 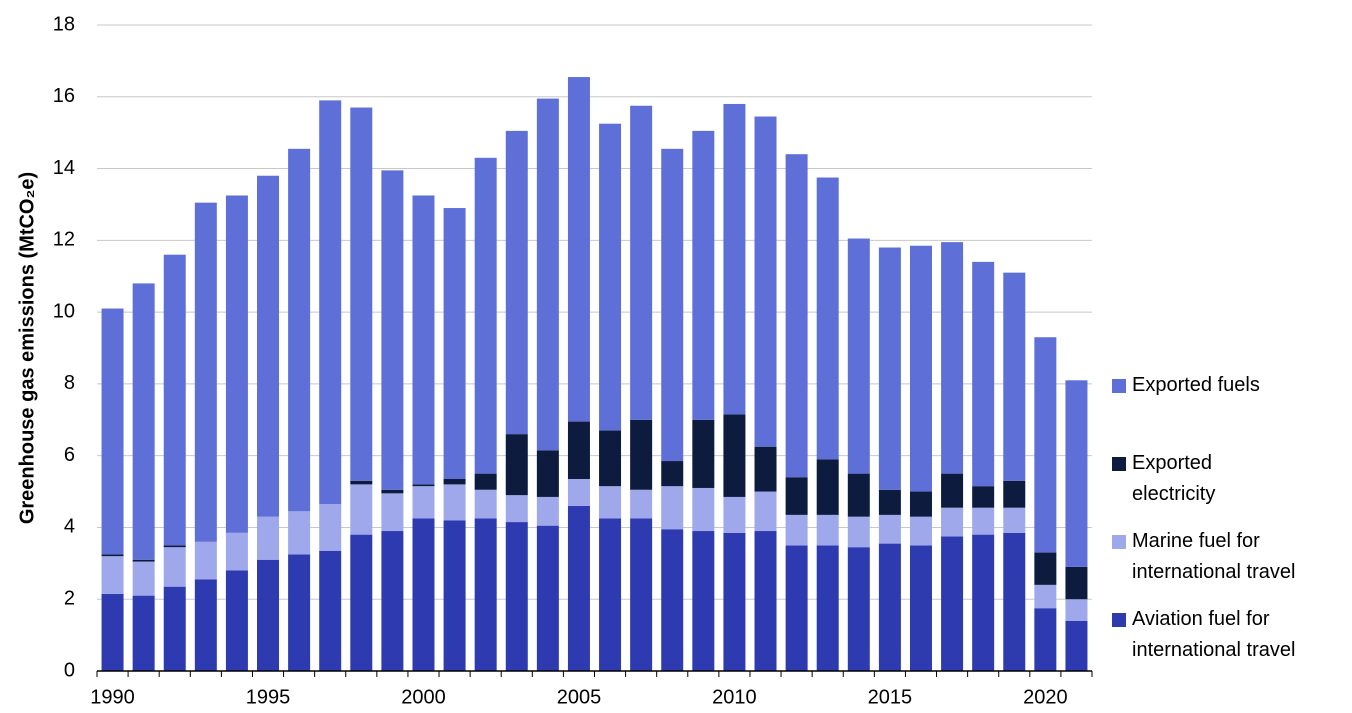 I want to click on y-tick-label: 6, so click(x=69, y=455).